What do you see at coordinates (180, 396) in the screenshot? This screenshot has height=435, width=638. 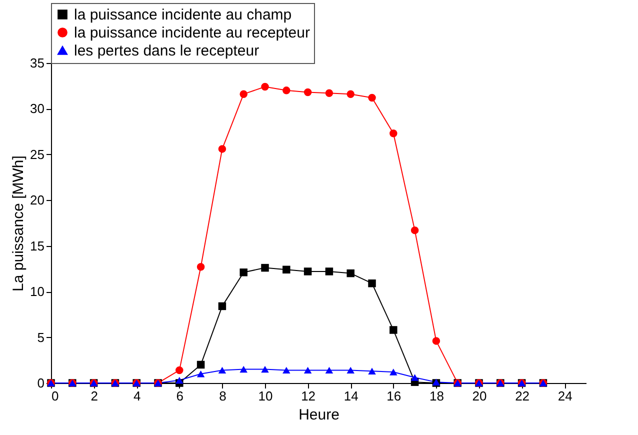 I see `x-tick-label: 6` at bounding box center [180, 396].